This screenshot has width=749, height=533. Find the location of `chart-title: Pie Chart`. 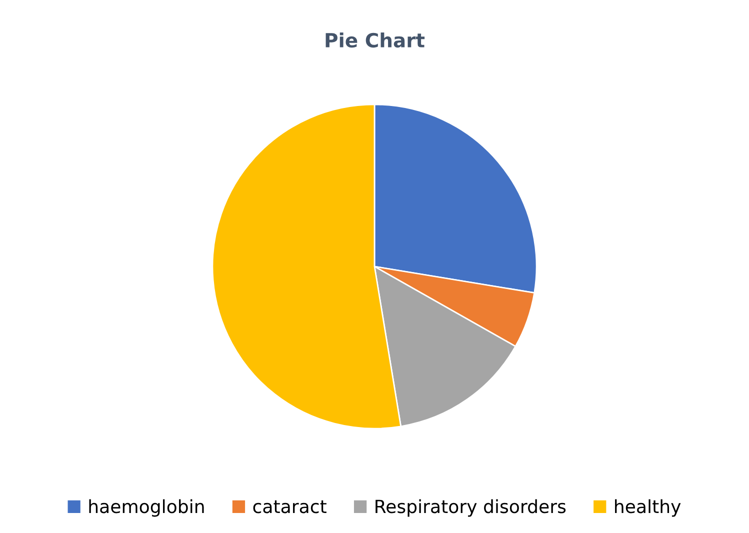

chart-title: Pie Chart is located at coordinates (375, 40).